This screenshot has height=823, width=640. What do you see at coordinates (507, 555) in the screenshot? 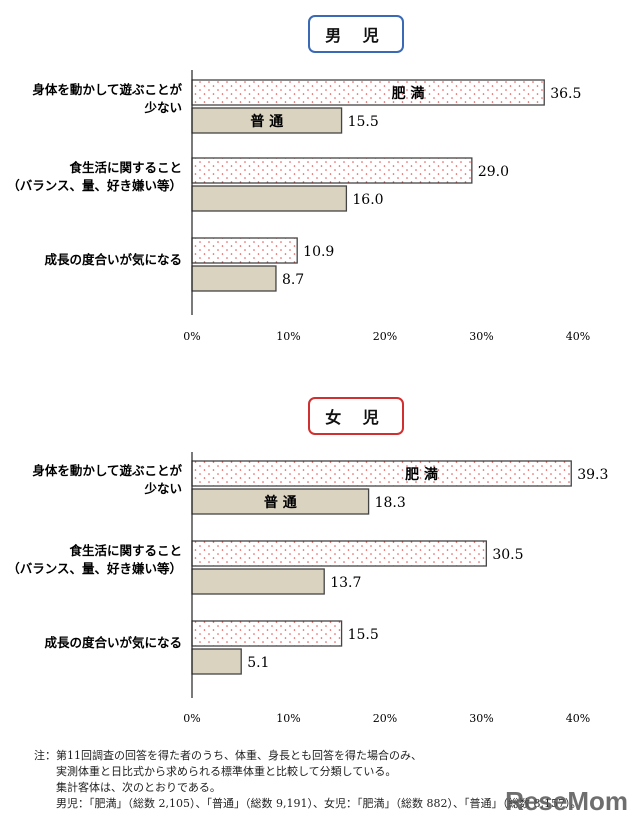
I see `data-label: 30.5` at bounding box center [507, 555].